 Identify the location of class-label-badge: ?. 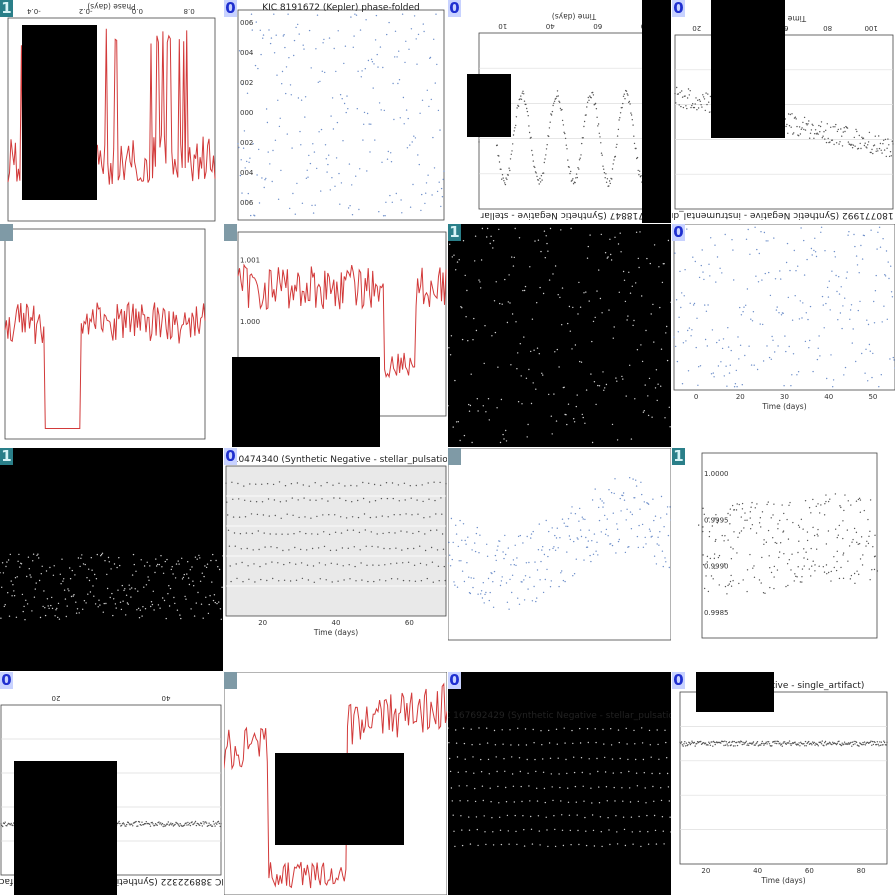
(230, 232).